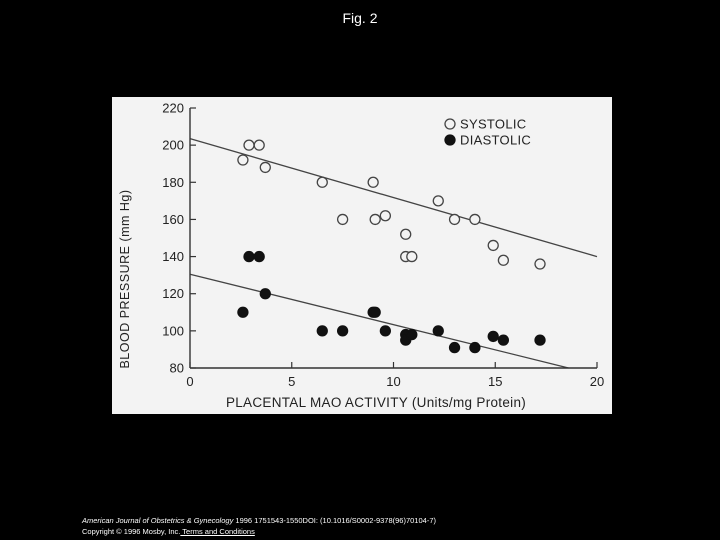 The height and width of the screenshot is (540, 720). I want to click on y-tick-label: 140, so click(173, 256).